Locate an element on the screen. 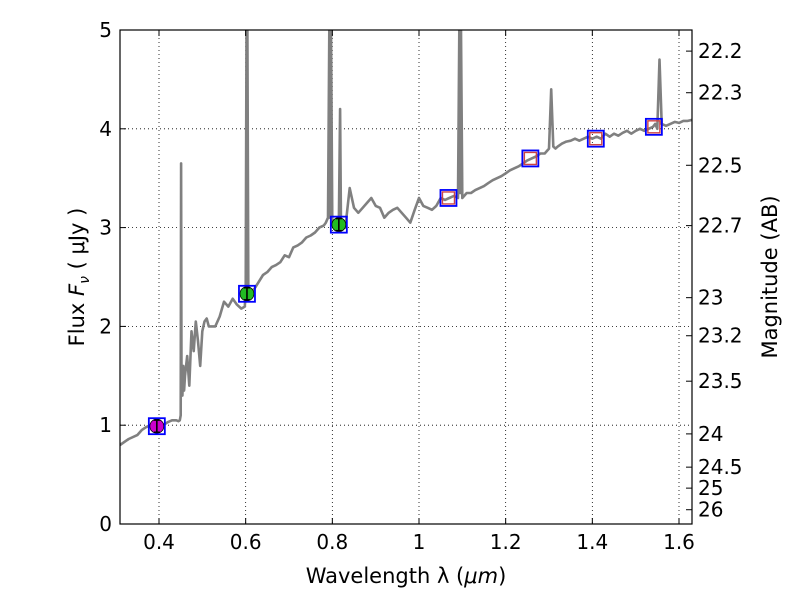  y2-tick-label: 26 is located at coordinates (710, 510).